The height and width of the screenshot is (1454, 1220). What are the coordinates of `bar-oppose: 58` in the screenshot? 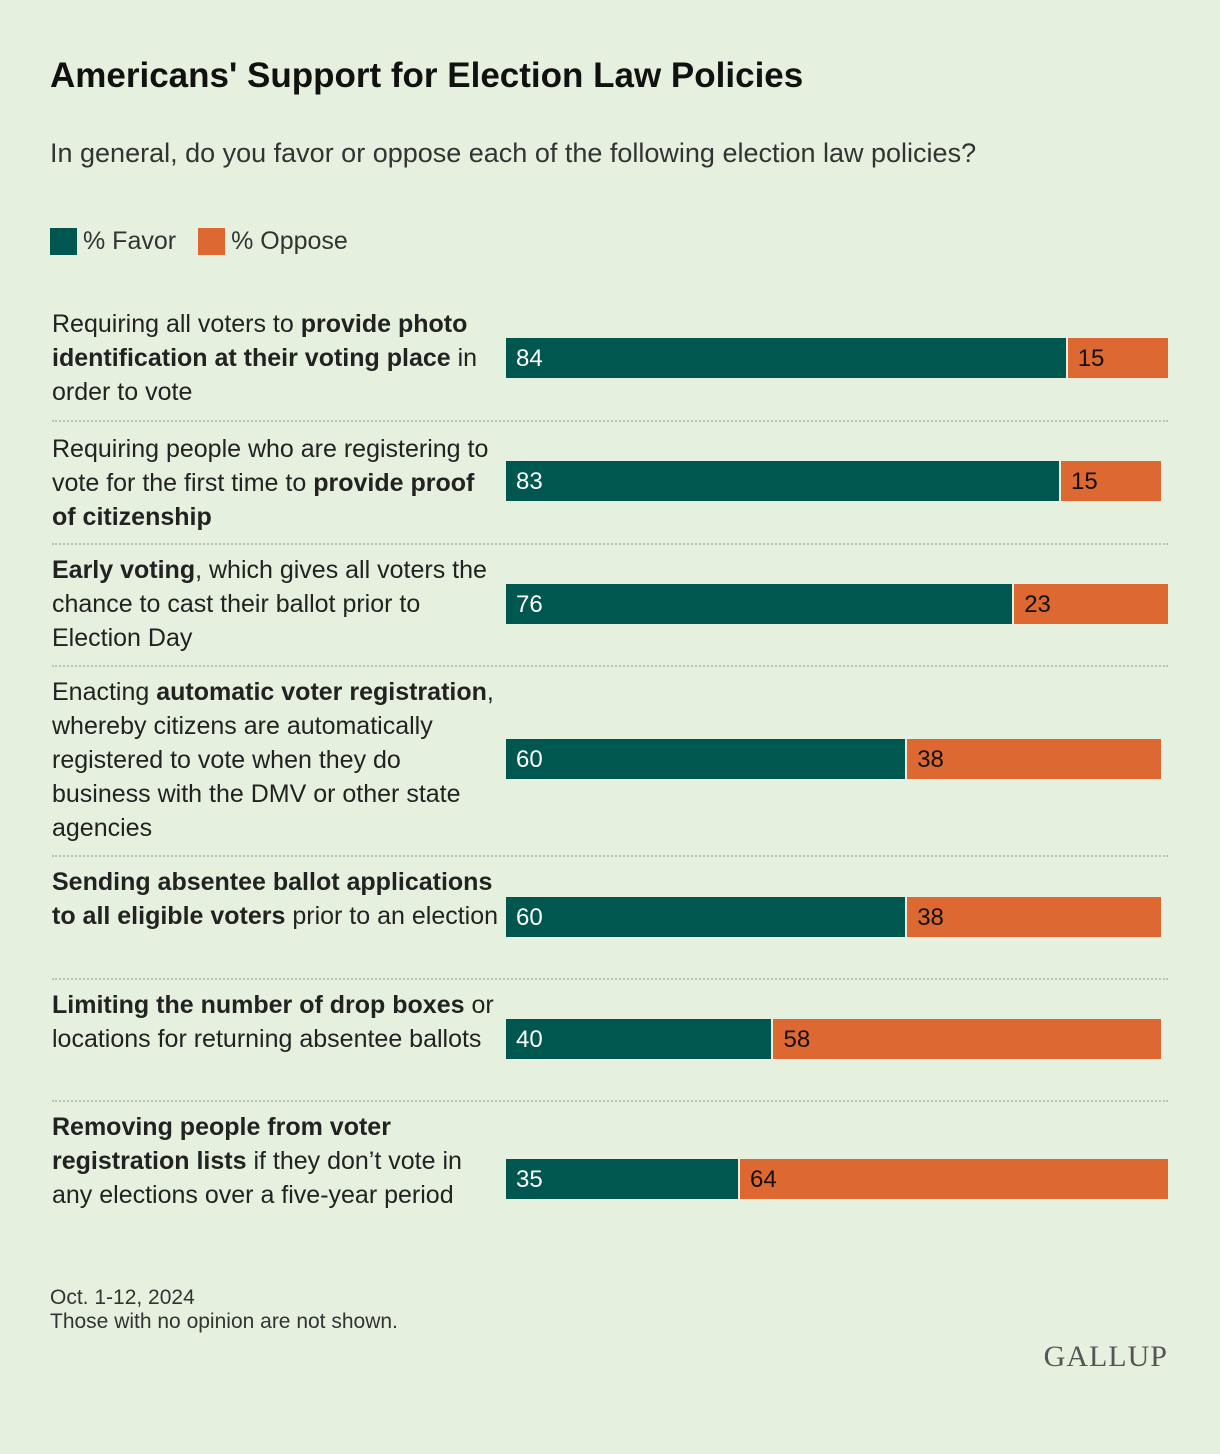 It's located at (967, 1039).